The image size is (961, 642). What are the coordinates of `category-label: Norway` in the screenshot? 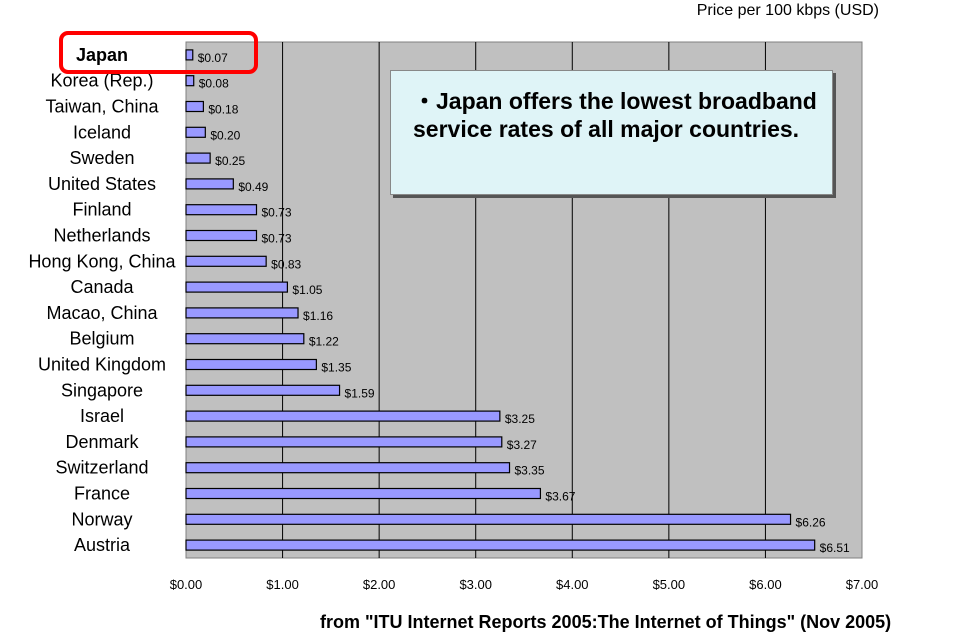 It's located at (101, 519).